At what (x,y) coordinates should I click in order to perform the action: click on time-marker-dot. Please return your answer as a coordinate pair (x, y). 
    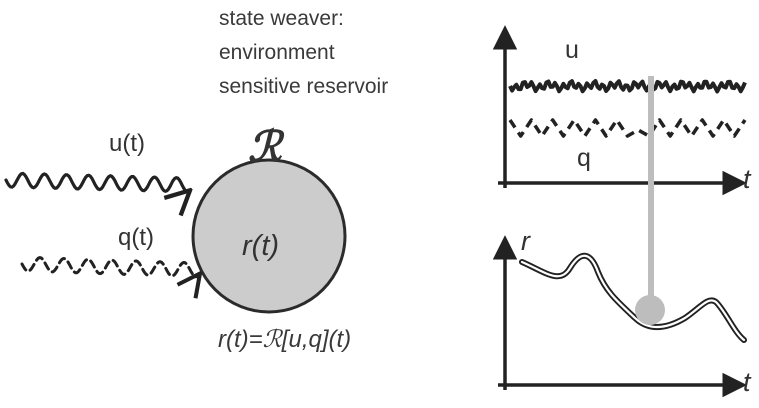
    Looking at the image, I should click on (650, 310).